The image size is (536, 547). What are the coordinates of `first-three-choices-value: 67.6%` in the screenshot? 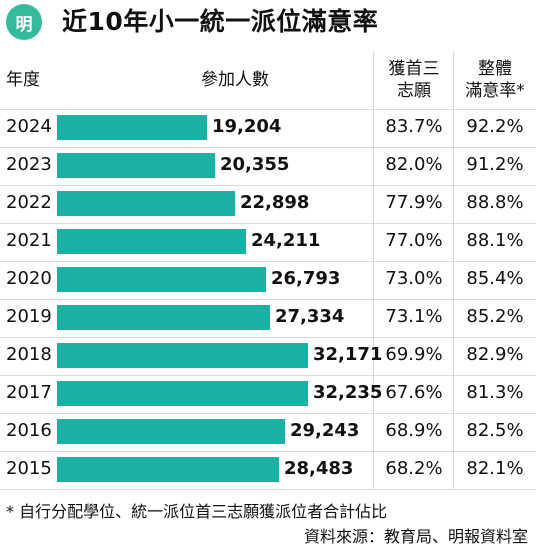 It's located at (414, 392).